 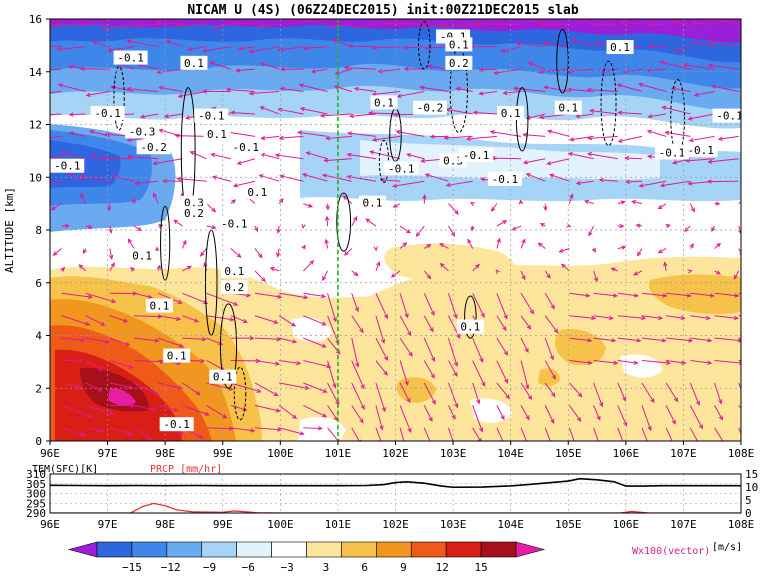 What do you see at coordinates (35, 177) in the screenshot?
I see `y-tick-label: 10` at bounding box center [35, 177].